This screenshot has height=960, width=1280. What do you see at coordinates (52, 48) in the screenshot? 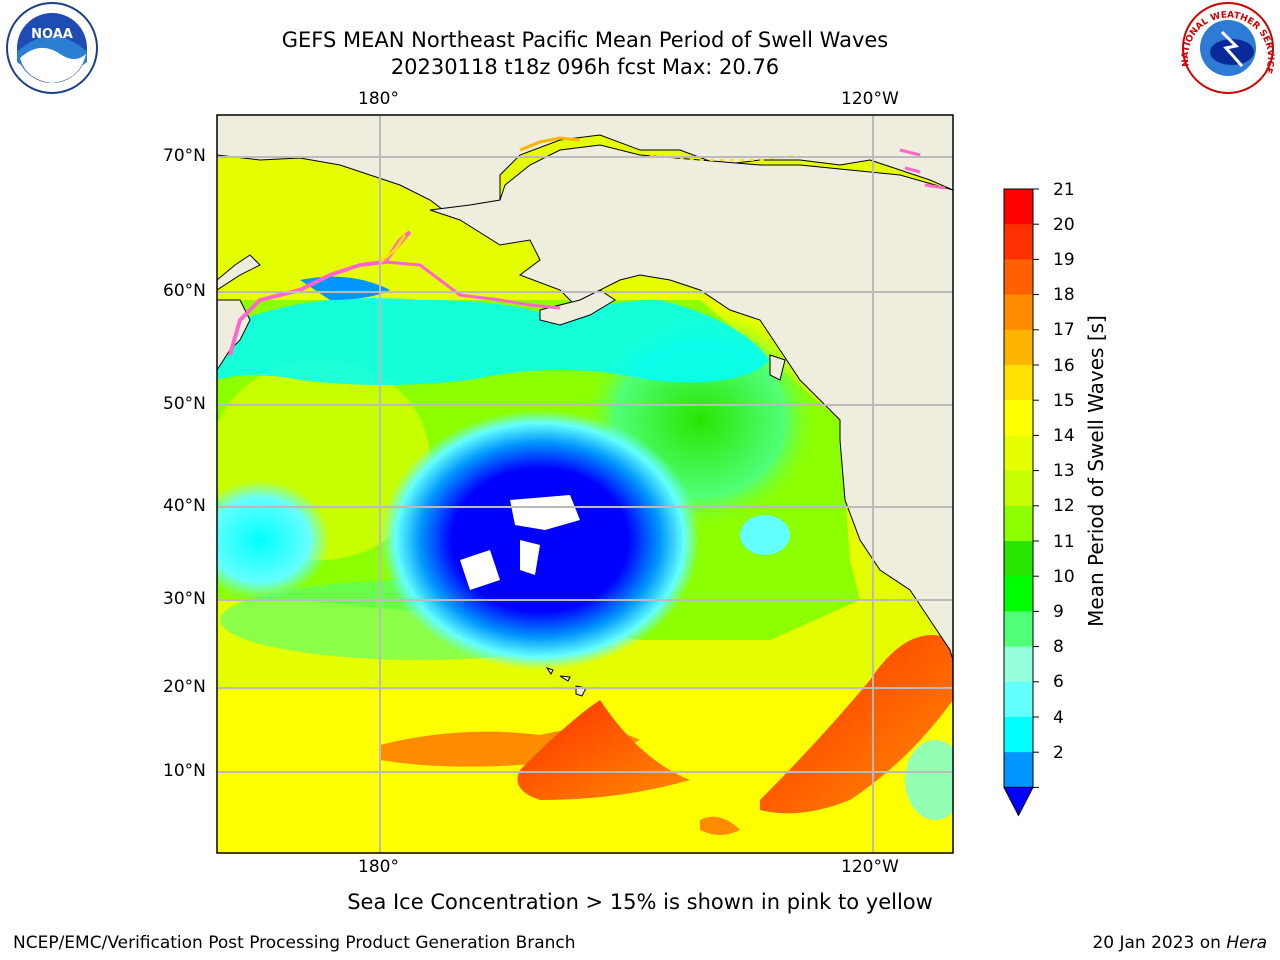
I see `noaa-logo: NOAA` at bounding box center [52, 48].